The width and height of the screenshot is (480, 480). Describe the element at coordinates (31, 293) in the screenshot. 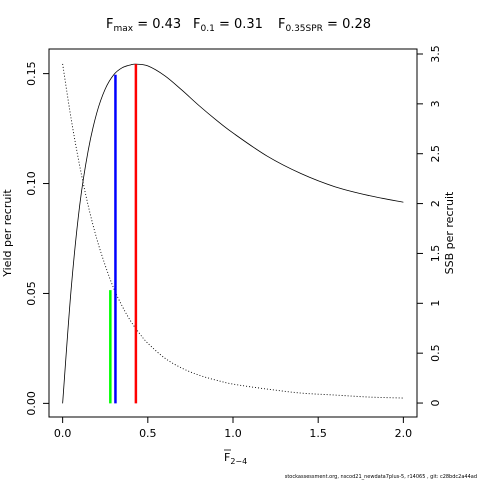

I see `y-tick-label: 0.05` at that location.